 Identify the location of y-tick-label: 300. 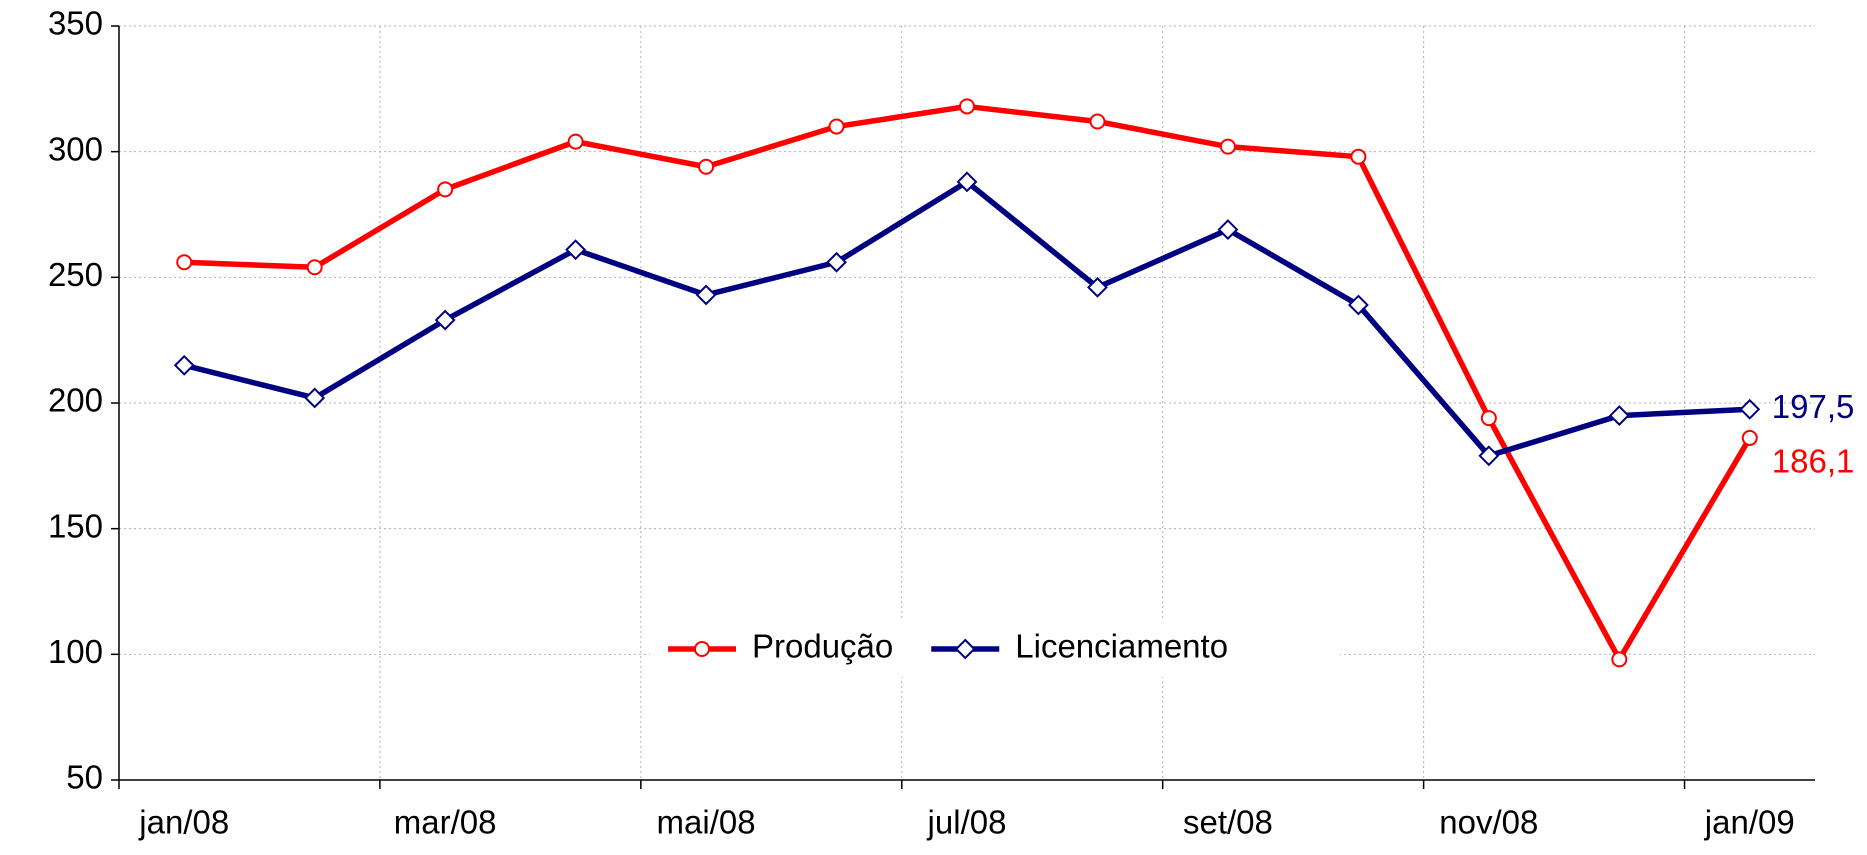
(75, 148).